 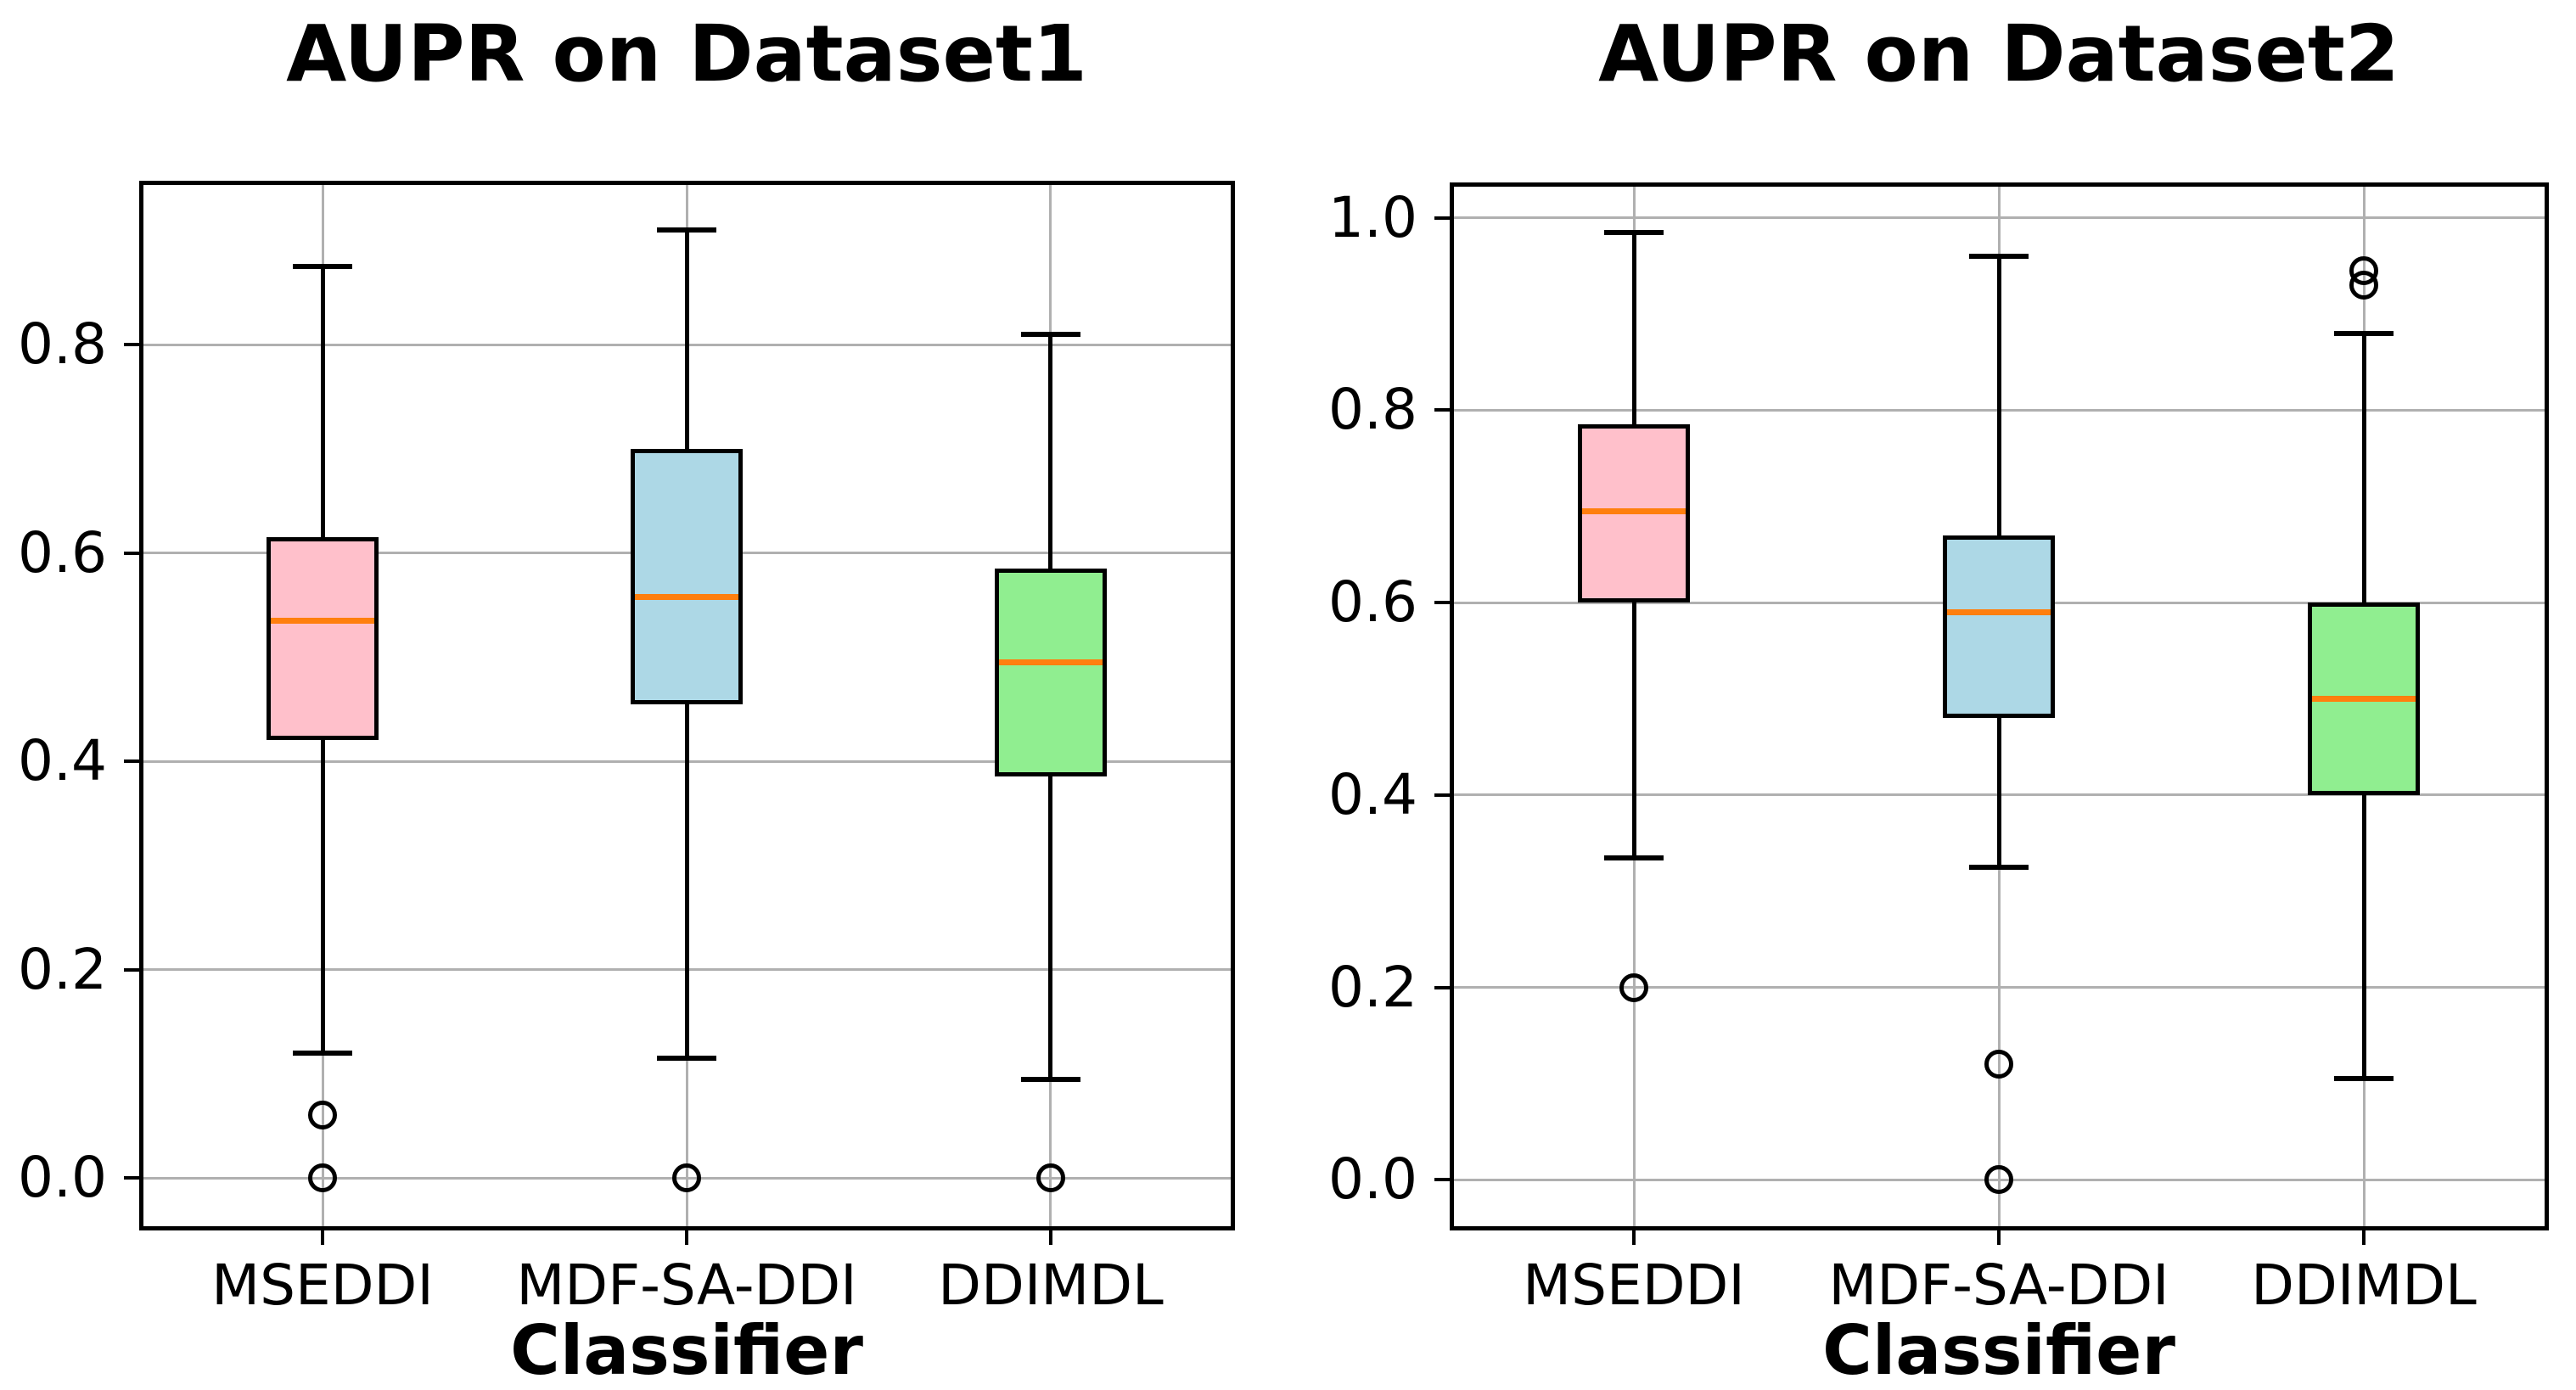 What do you see at coordinates (1372, 218) in the screenshot?
I see `y-tick-label: 1.0` at bounding box center [1372, 218].